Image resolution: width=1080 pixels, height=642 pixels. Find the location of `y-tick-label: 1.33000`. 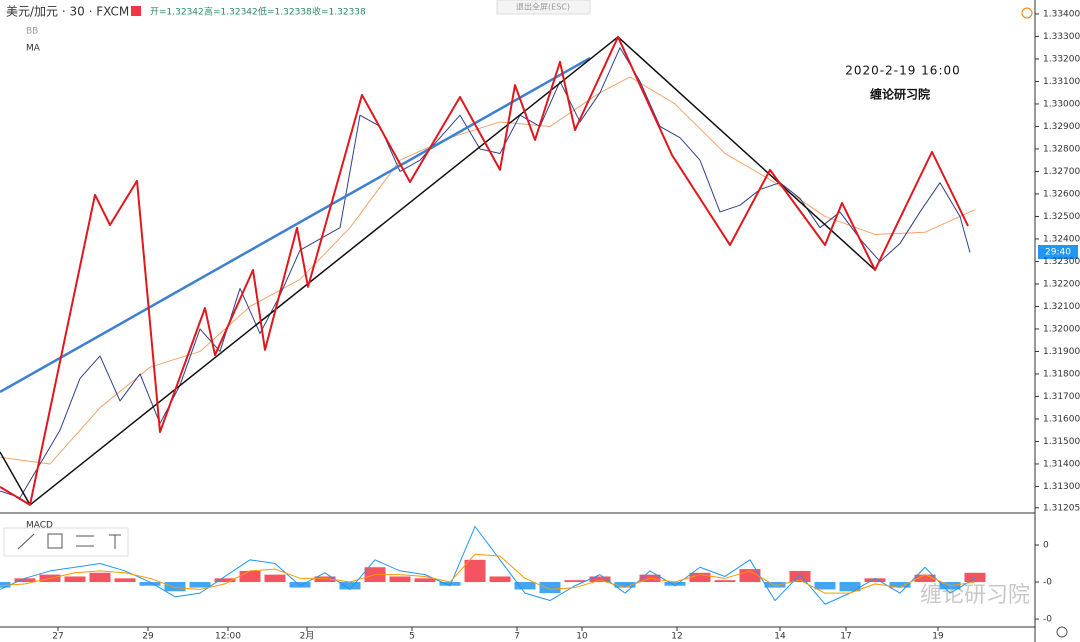

y-tick-label: 1.33000 is located at coordinates (1061, 104).